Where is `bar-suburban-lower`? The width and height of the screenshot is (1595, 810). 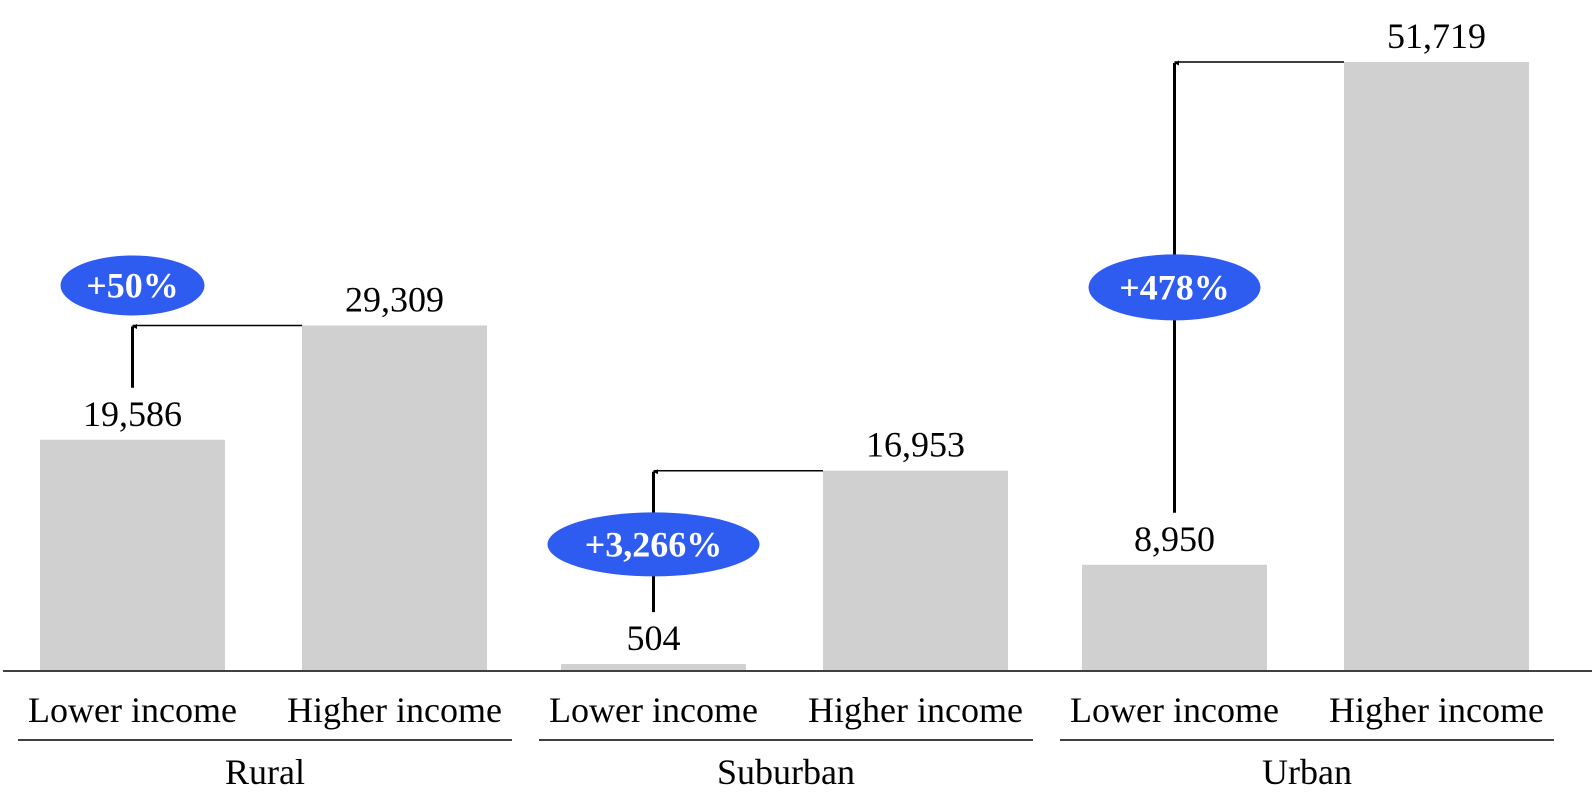 bar-suburban-lower is located at coordinates (653, 667).